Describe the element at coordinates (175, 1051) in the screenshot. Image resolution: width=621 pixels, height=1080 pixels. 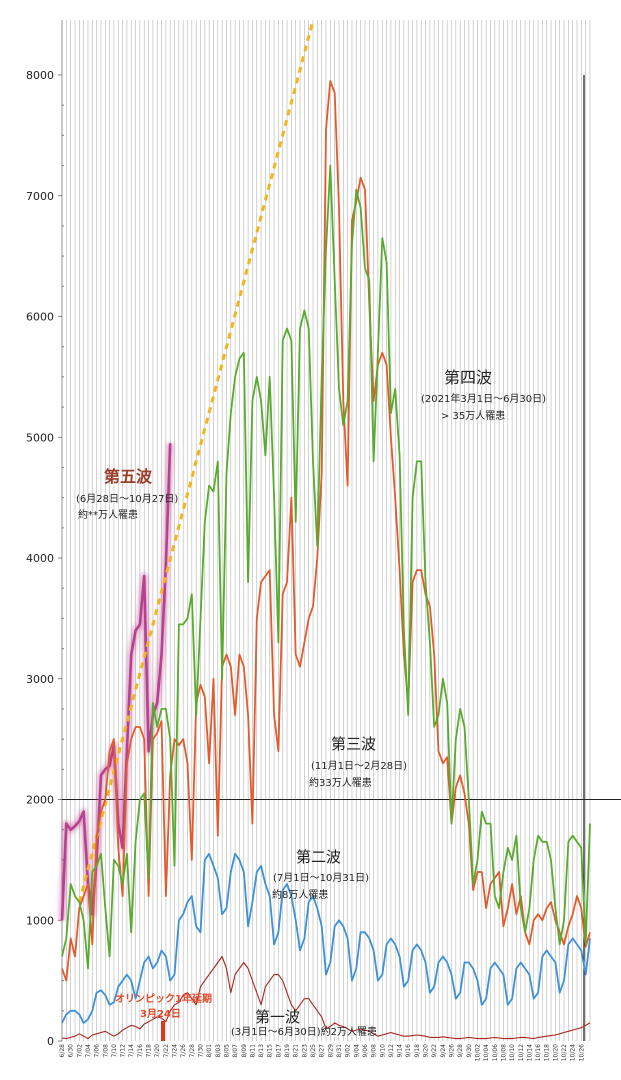
I see `x-tick-label: 7/24` at that location.